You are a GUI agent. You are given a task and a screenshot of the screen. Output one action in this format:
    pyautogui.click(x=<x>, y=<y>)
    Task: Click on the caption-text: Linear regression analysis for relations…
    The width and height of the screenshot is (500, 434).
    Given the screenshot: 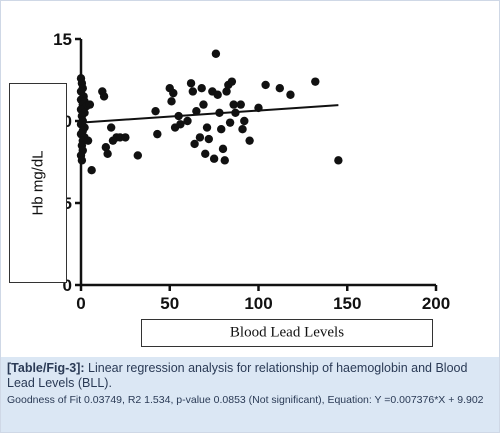 What is the action you would take?
    pyautogui.click(x=237, y=375)
    